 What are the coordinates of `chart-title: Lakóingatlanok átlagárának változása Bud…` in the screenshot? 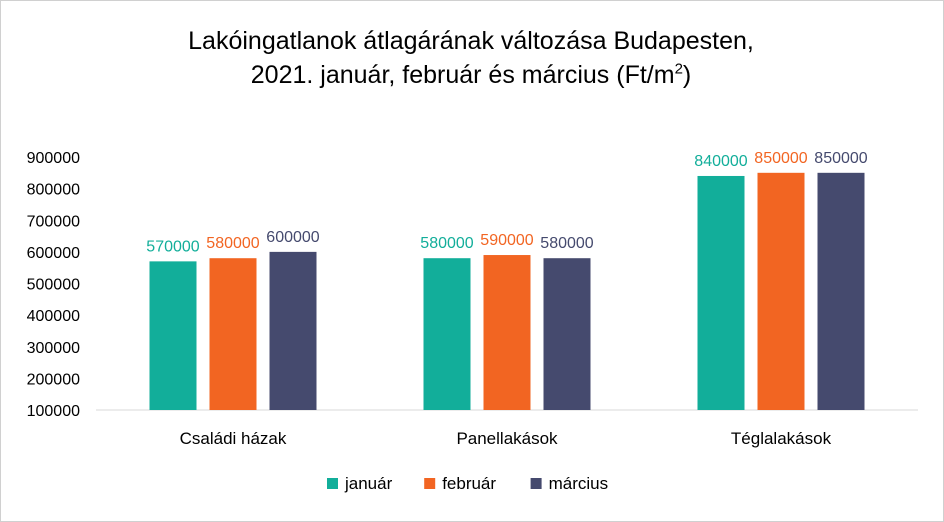 It's located at (471, 58).